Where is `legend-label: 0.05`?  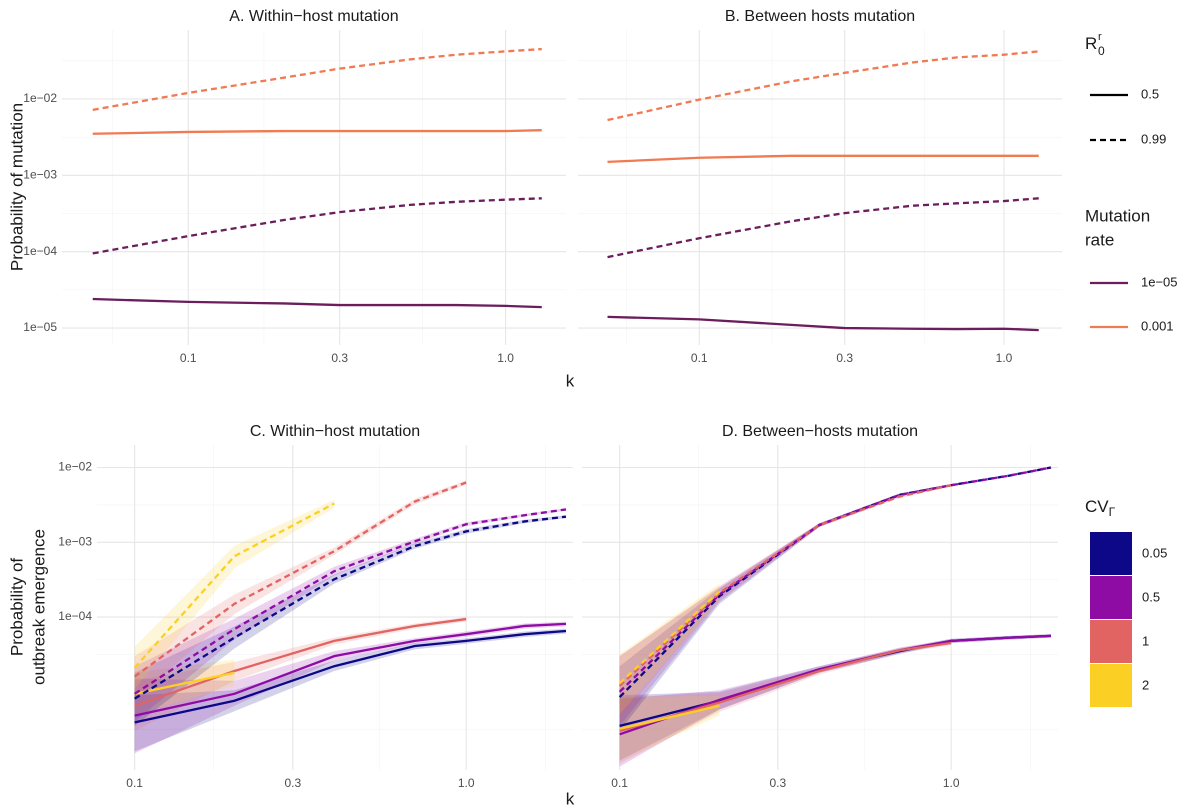 legend-label: 0.05 is located at coordinates (1154, 552).